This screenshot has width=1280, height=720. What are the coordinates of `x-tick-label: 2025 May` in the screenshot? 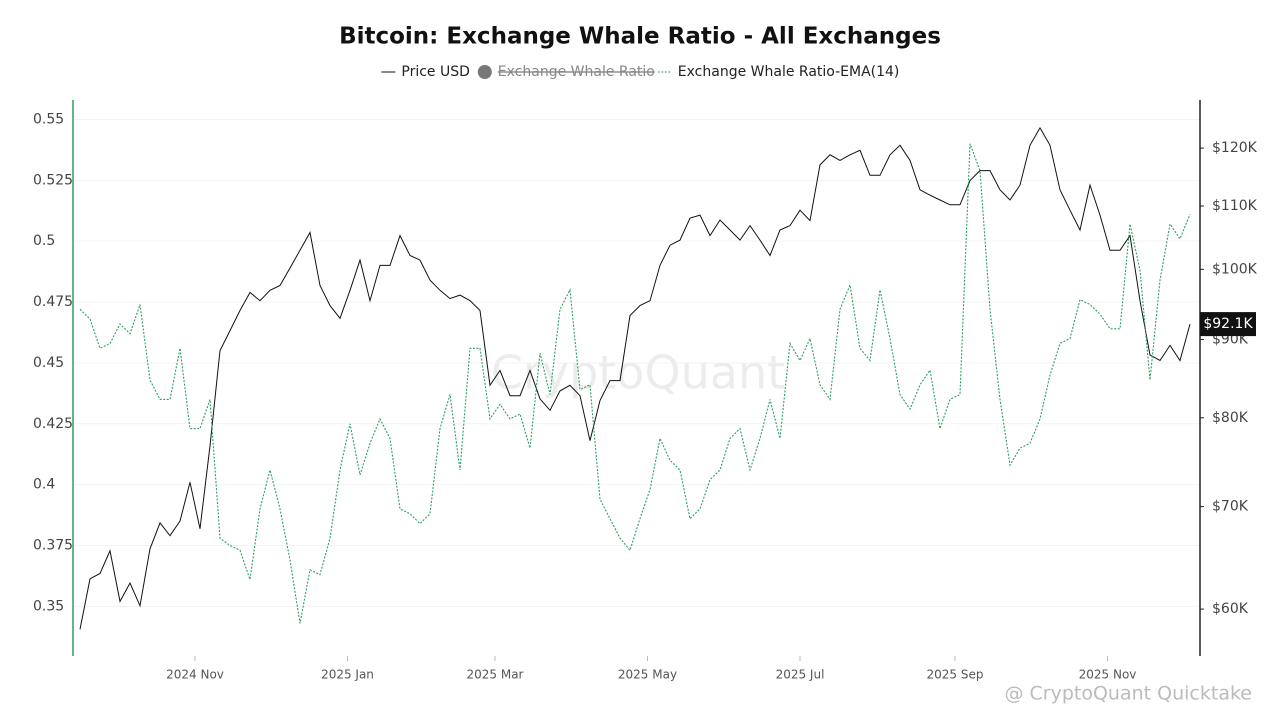 It's located at (647, 675).